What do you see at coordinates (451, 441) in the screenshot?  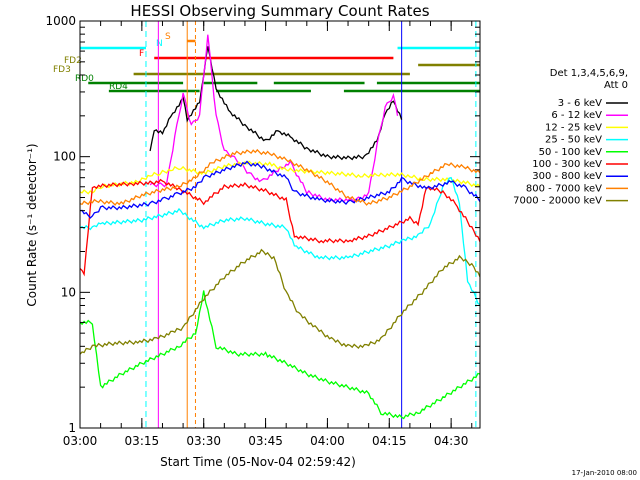 I see `x-tick-label-6: 04:30` at bounding box center [451, 441].